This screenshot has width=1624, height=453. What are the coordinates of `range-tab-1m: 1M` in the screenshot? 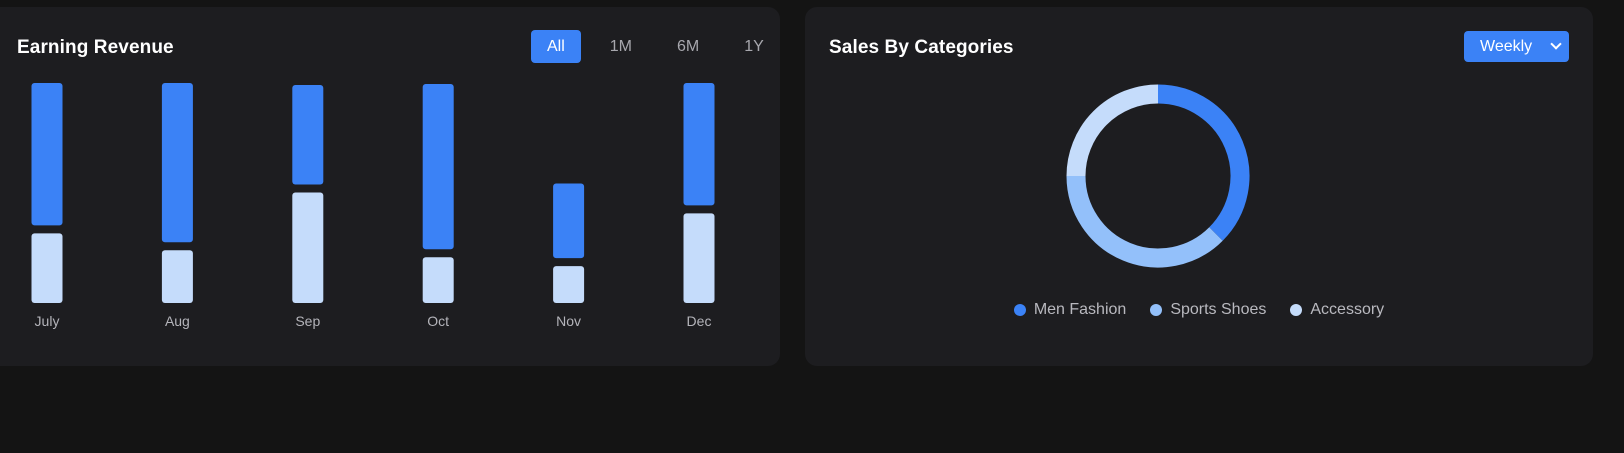 It's located at (621, 46).